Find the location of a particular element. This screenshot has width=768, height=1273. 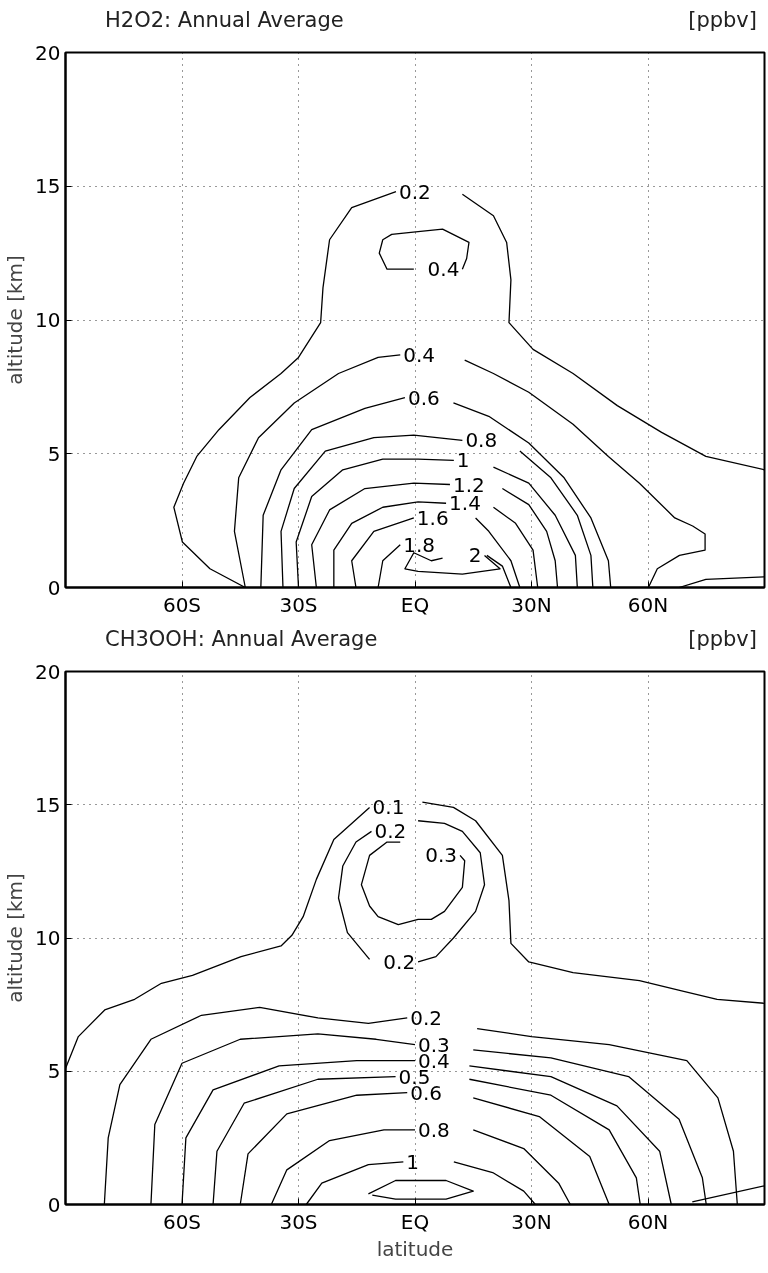

chart-title: CH3OOH: Annual Average is located at coordinates (241, 639).